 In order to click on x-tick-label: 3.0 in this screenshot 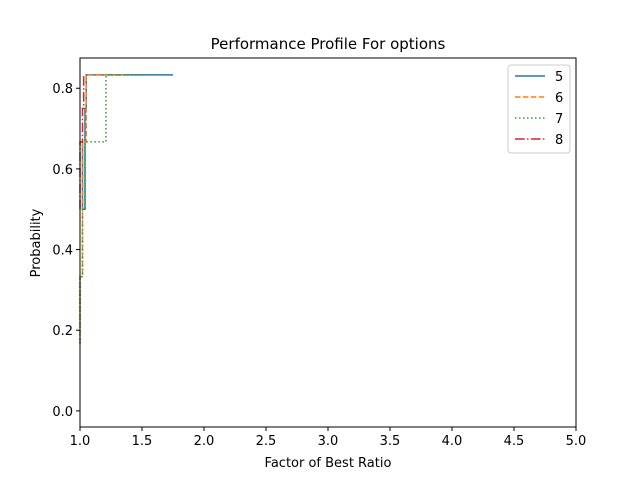, I will do `click(328, 441)`.